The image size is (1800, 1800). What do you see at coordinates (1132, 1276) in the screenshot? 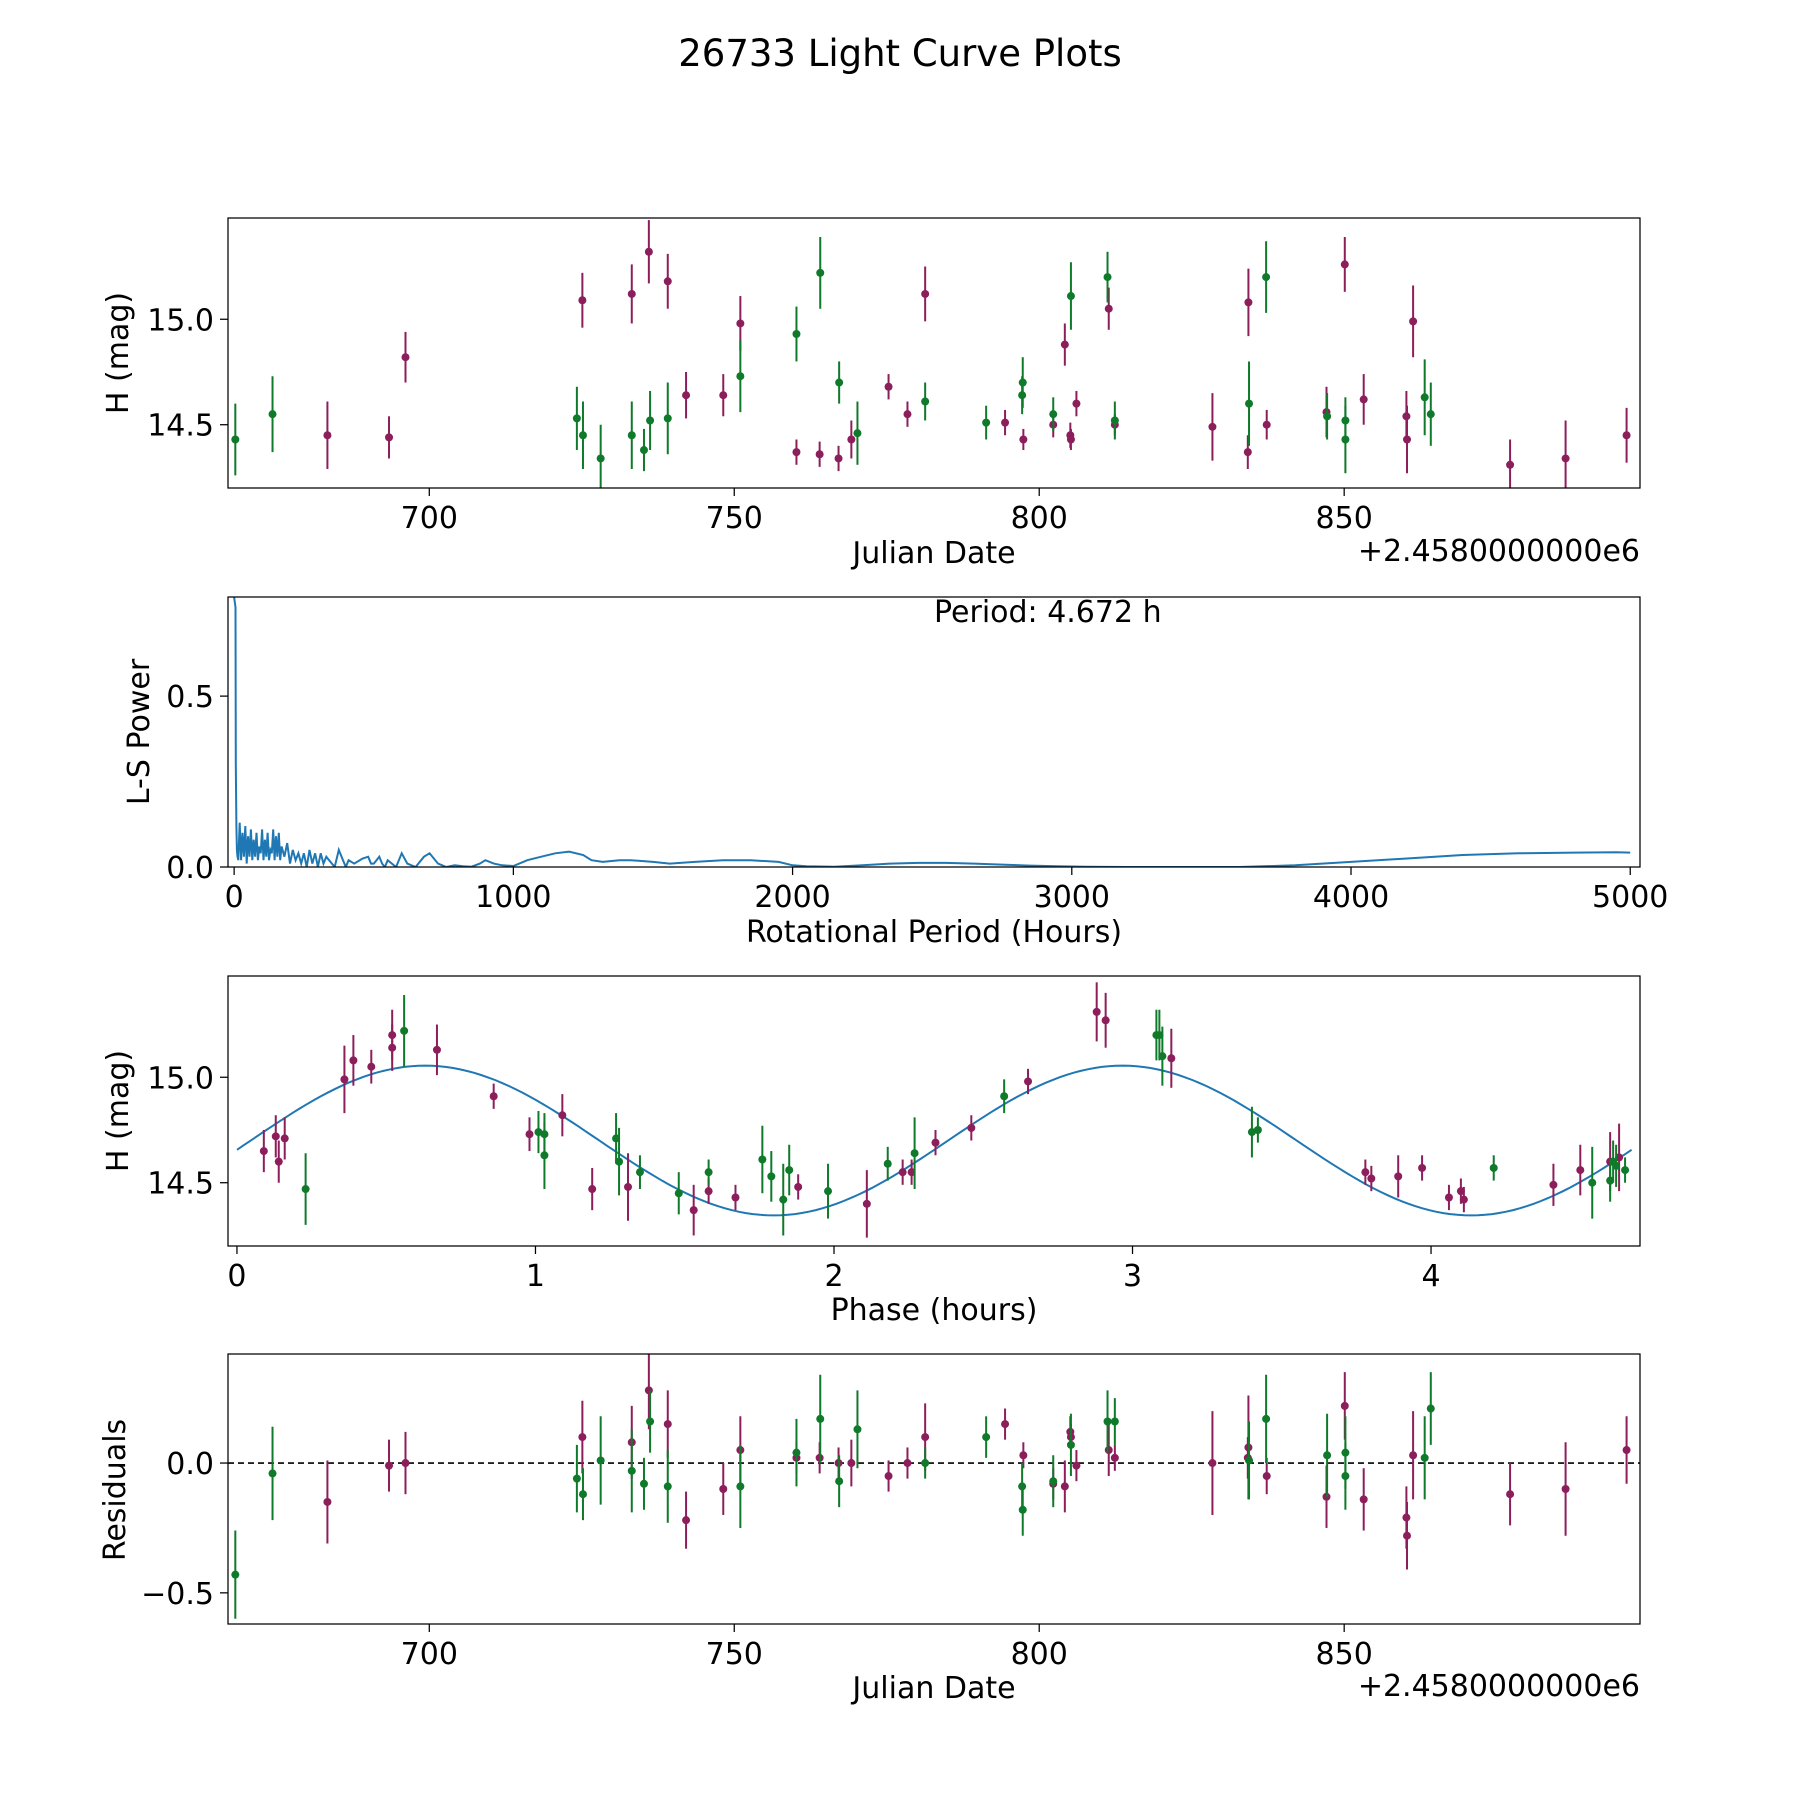
I see `phase-curve-xtick-label: 3` at bounding box center [1132, 1276].